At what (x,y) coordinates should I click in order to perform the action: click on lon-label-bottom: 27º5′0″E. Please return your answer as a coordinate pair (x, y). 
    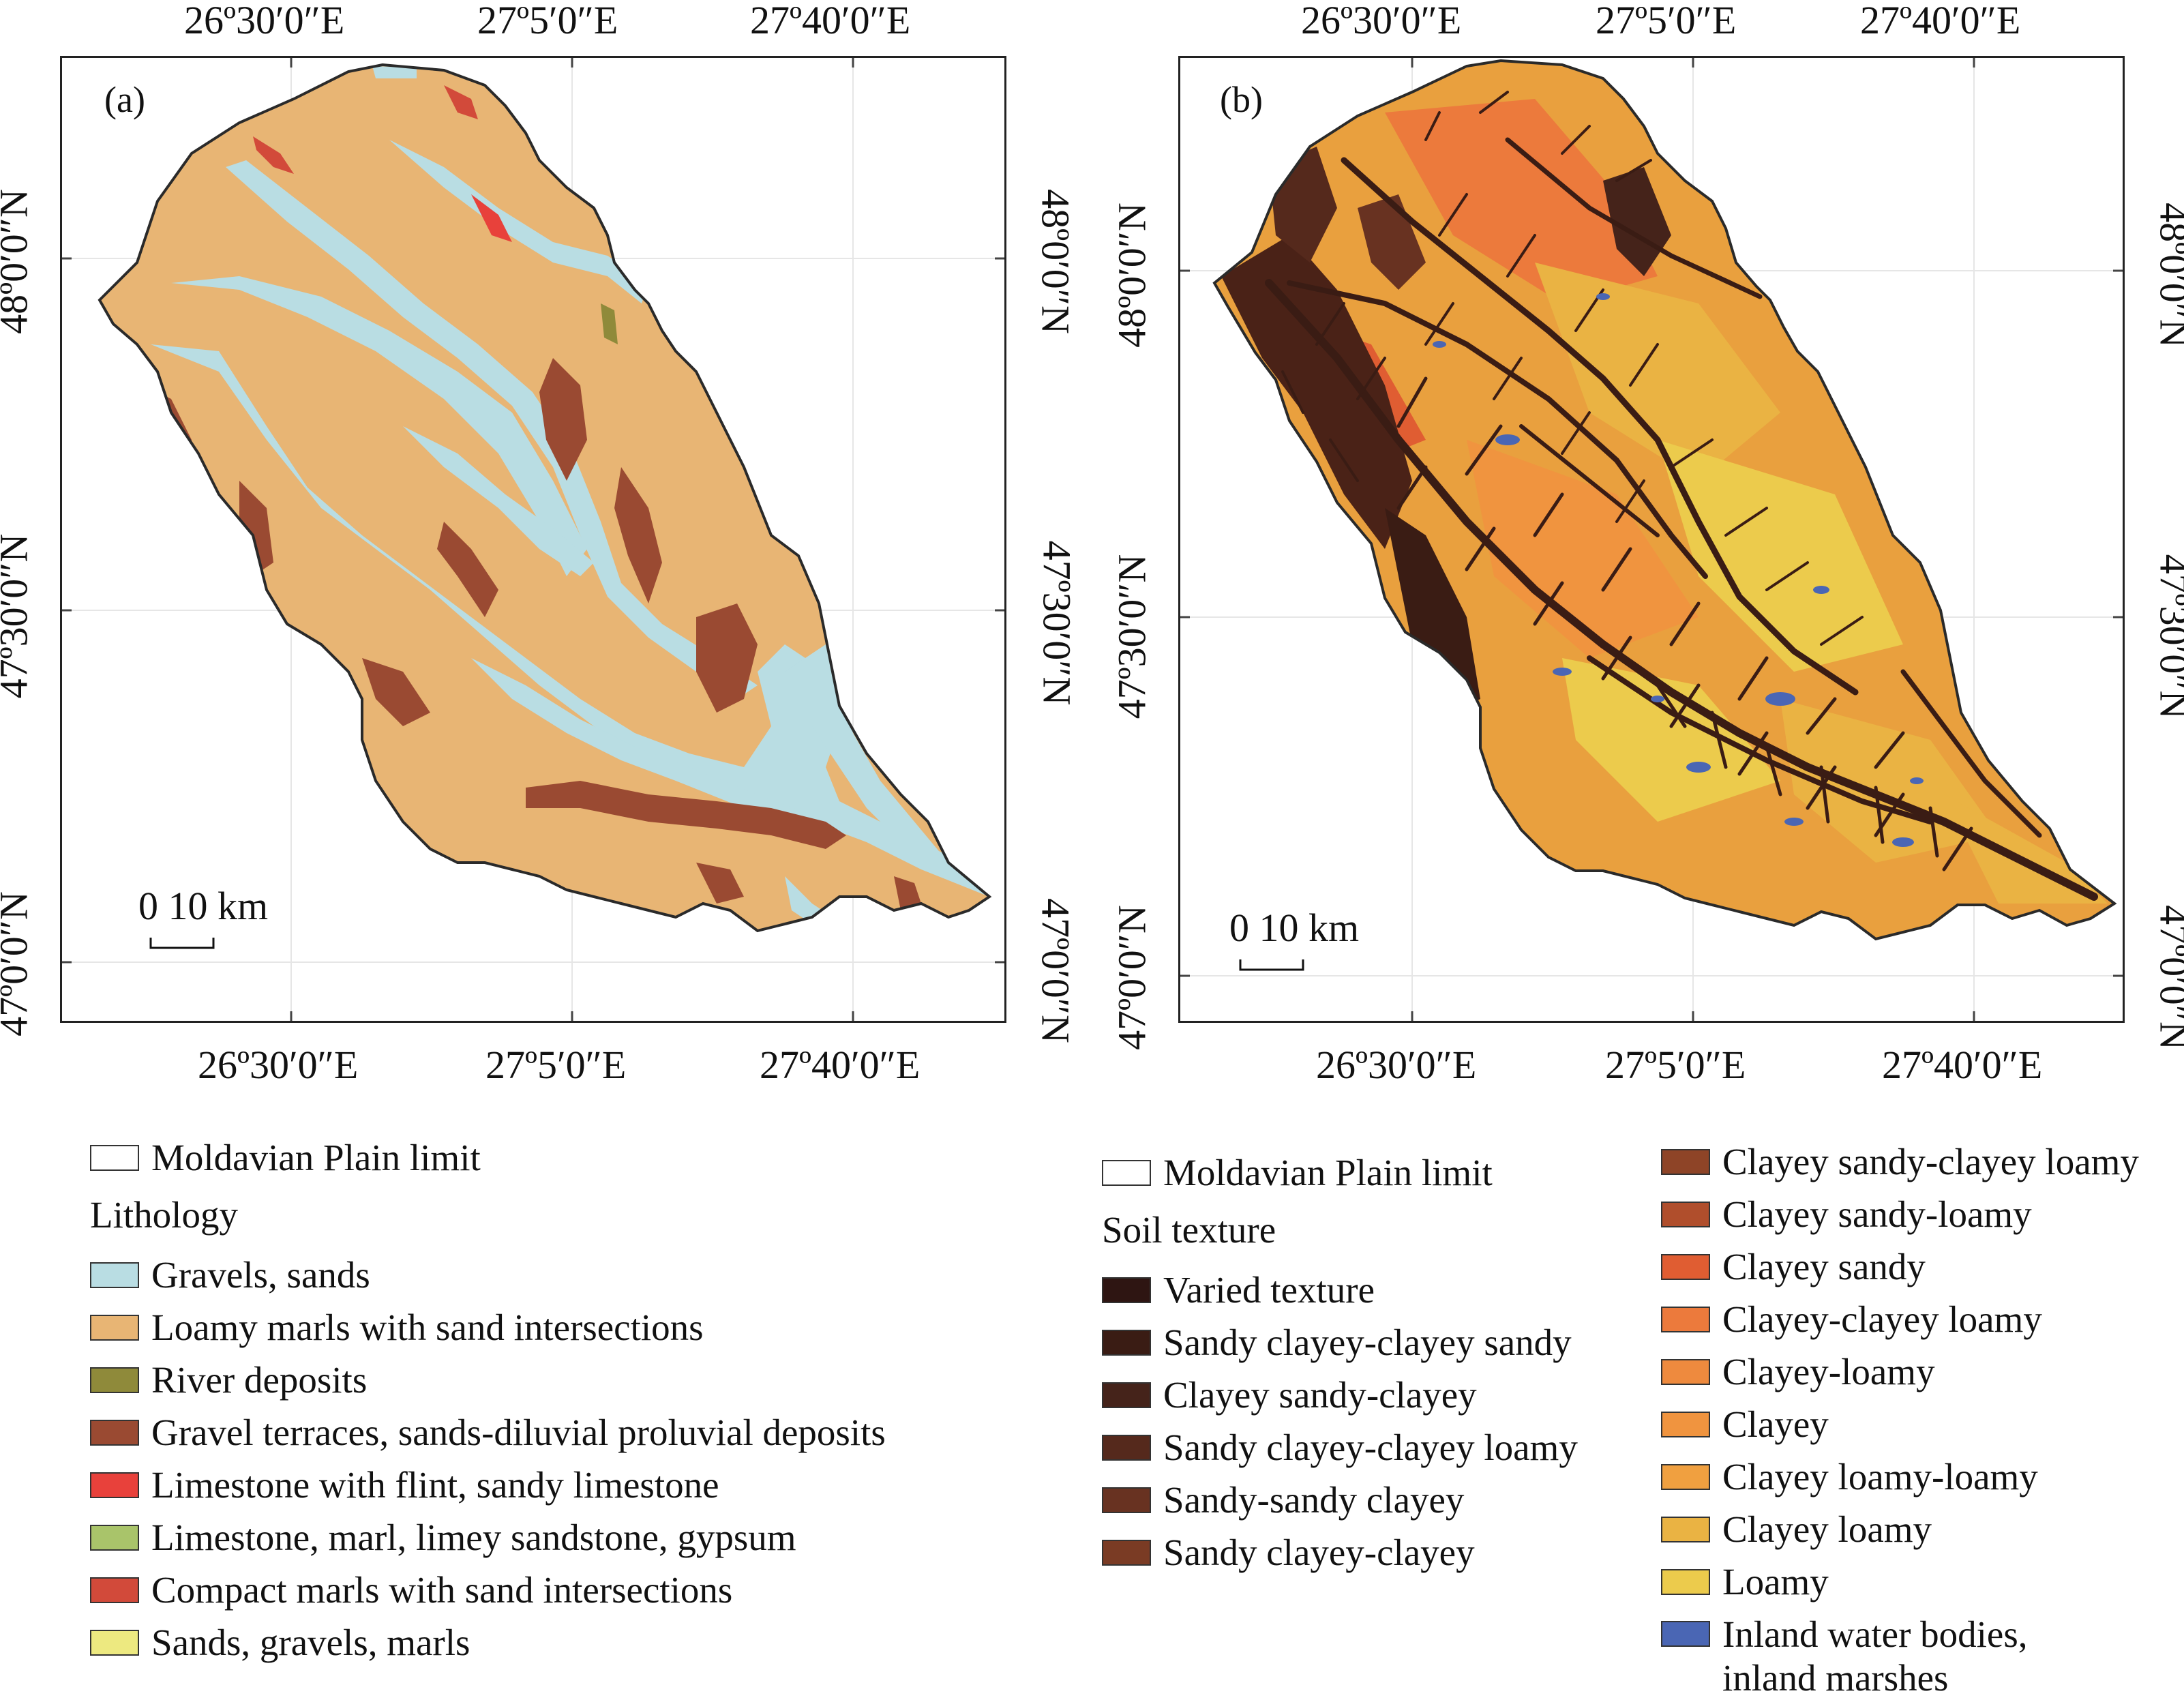
    Looking at the image, I should click on (555, 1065).